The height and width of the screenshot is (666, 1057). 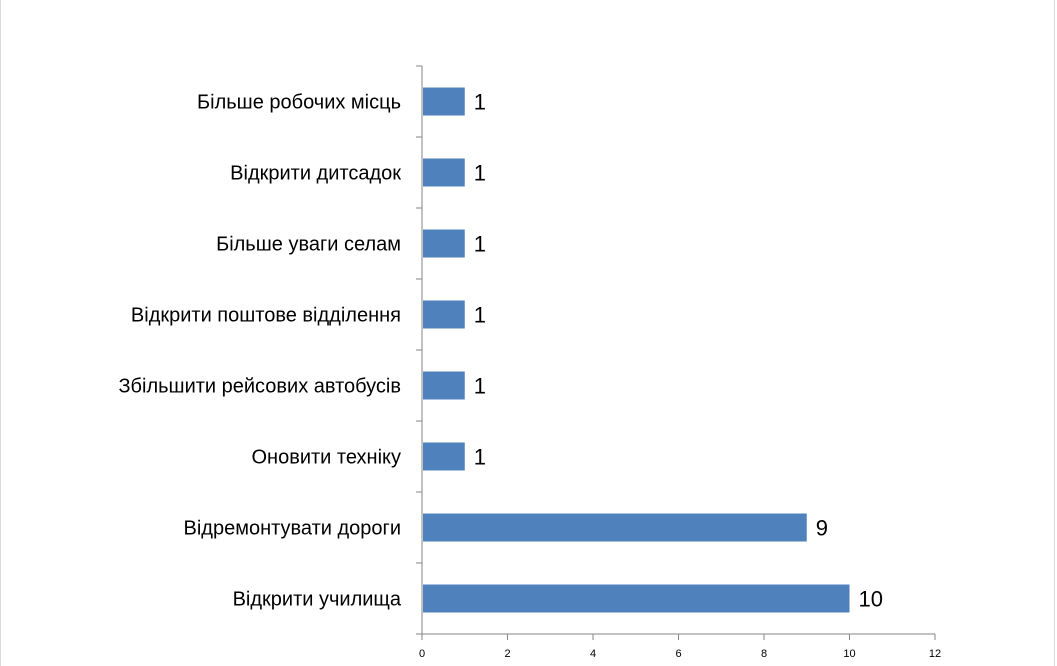 I want to click on x-tick-label: 12, so click(x=935, y=654).